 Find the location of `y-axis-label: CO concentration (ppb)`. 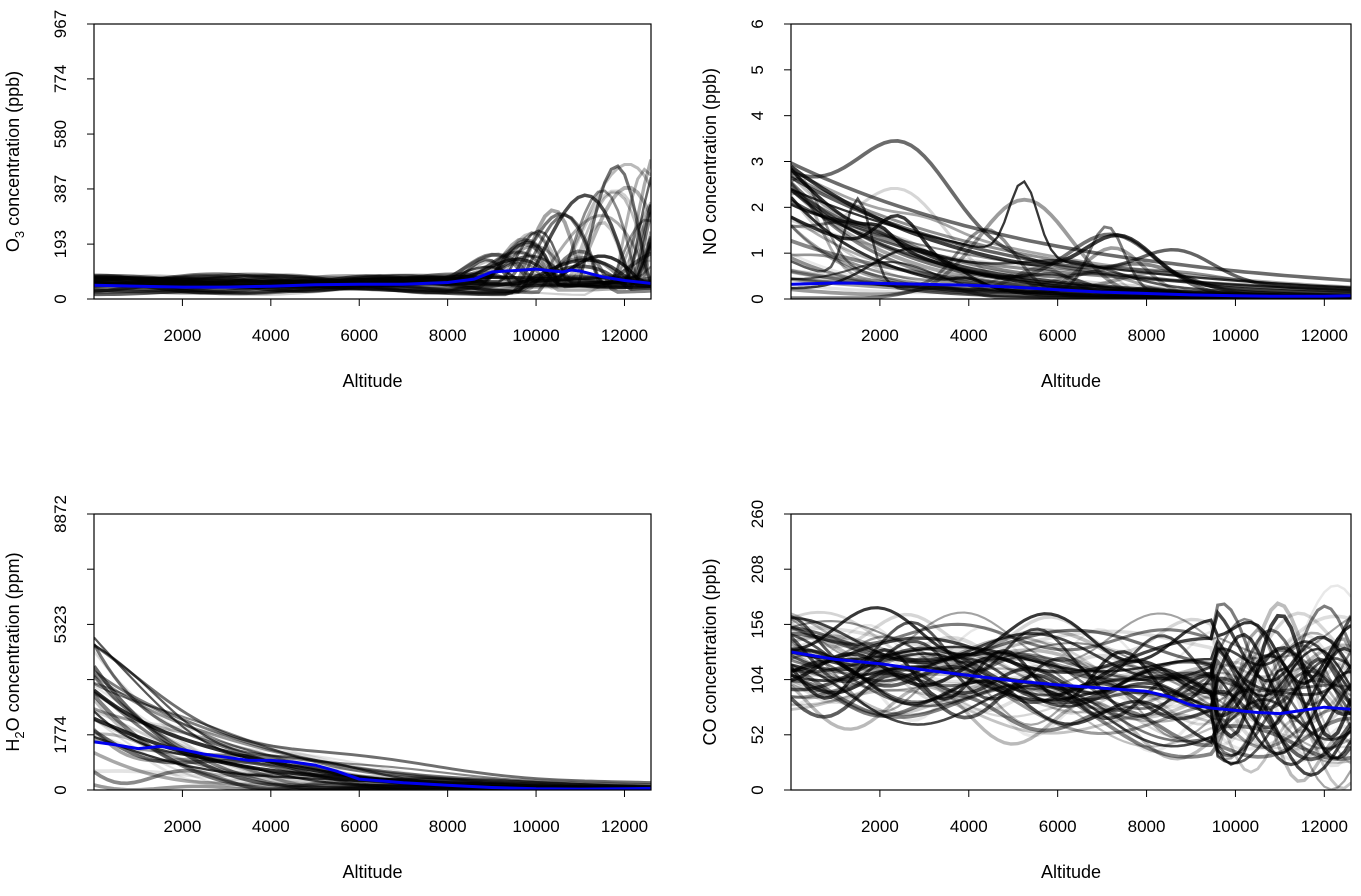

y-axis-label: CO concentration (ppb) is located at coordinates (710, 651).